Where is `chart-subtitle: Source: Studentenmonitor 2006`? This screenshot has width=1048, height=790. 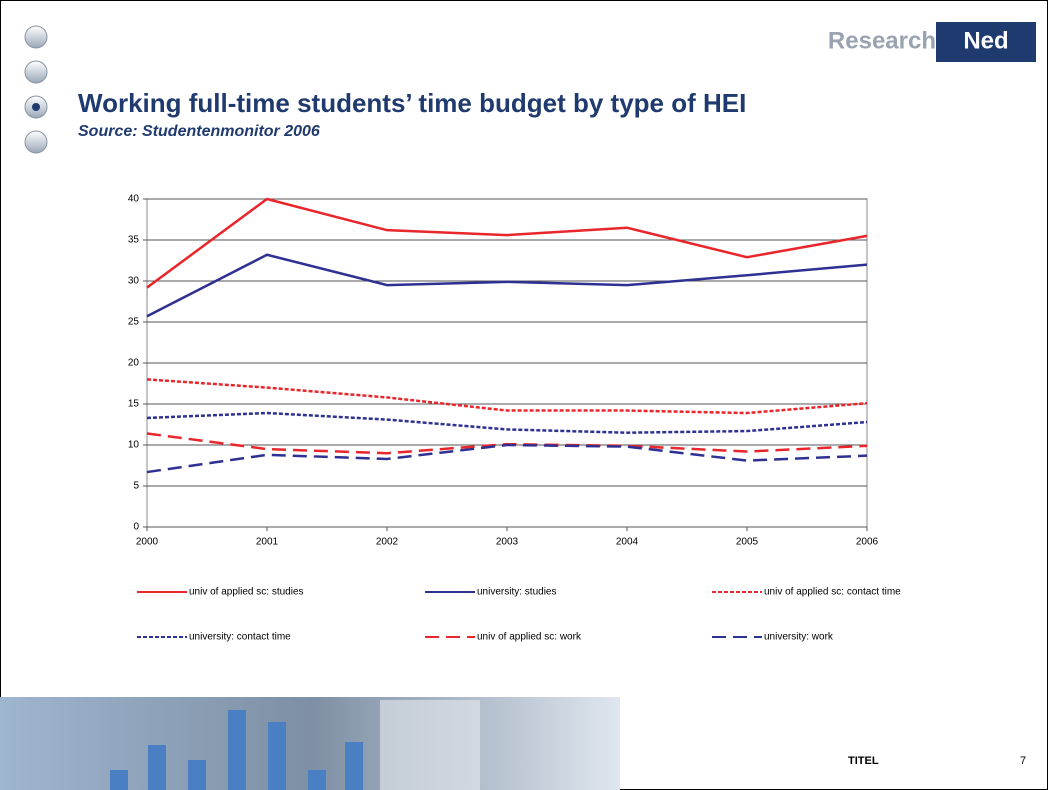
chart-subtitle: Source: Studentenmonitor 2006 is located at coordinates (199, 131).